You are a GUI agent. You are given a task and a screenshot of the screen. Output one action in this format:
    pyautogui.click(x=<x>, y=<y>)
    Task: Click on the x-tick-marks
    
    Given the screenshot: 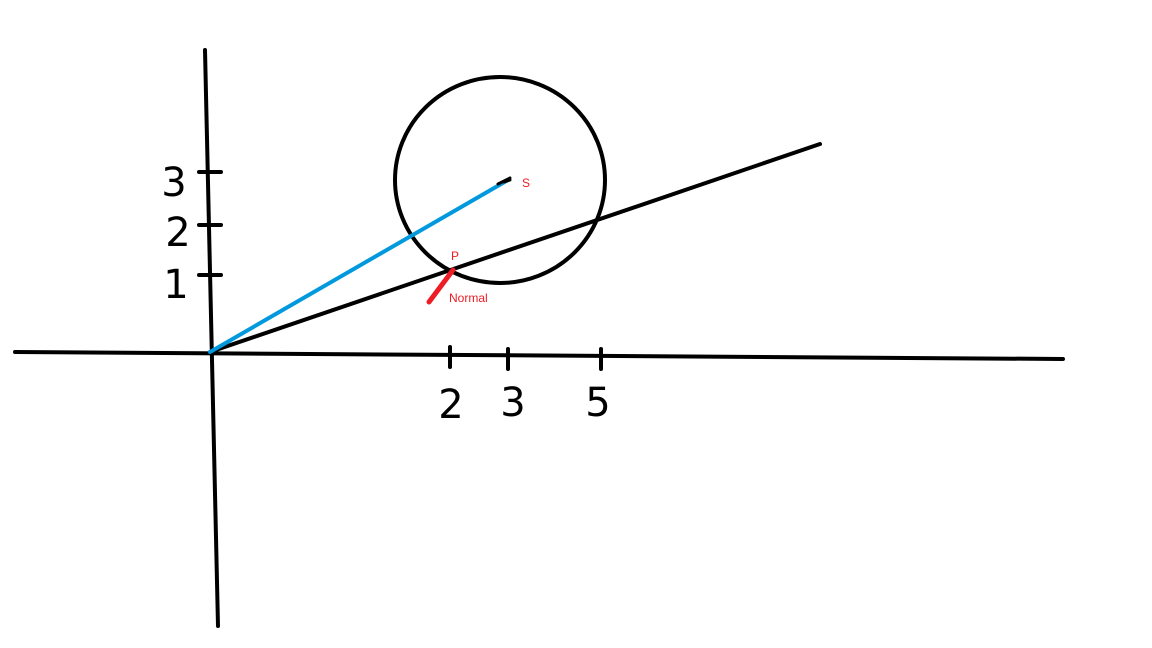 What is the action you would take?
    pyautogui.click(x=525, y=358)
    